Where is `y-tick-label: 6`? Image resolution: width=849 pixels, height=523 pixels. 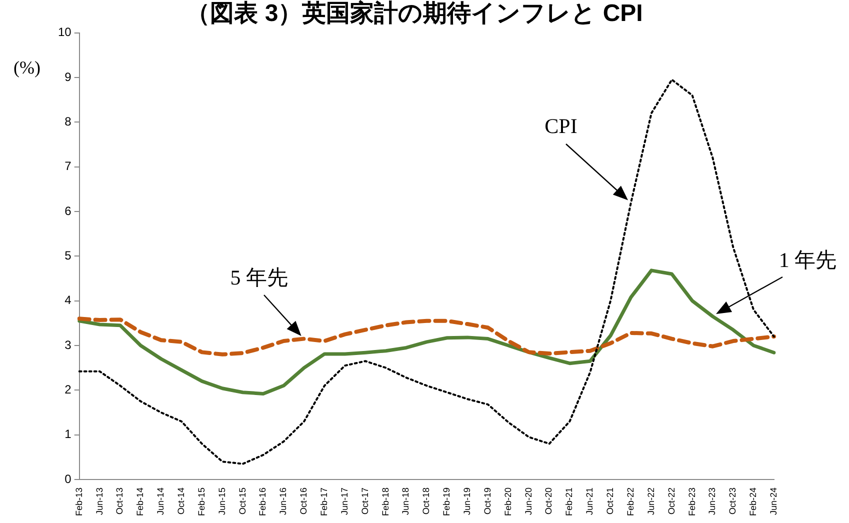
y-tick-label: 6 is located at coordinates (68, 211).